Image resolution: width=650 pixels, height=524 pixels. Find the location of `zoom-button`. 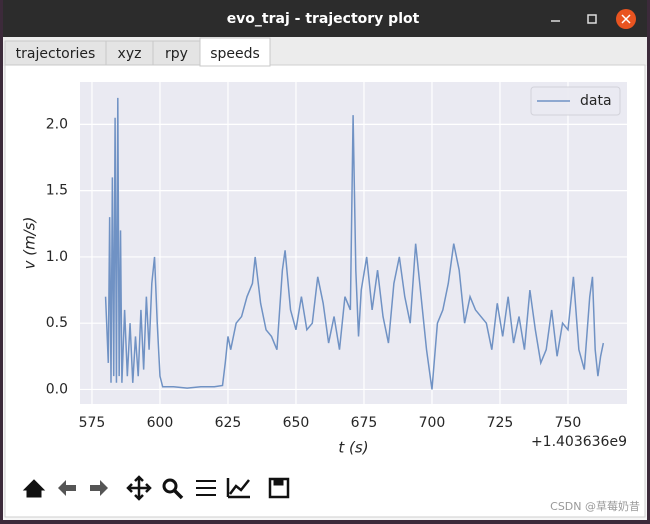

zoom-button is located at coordinates (170, 486).